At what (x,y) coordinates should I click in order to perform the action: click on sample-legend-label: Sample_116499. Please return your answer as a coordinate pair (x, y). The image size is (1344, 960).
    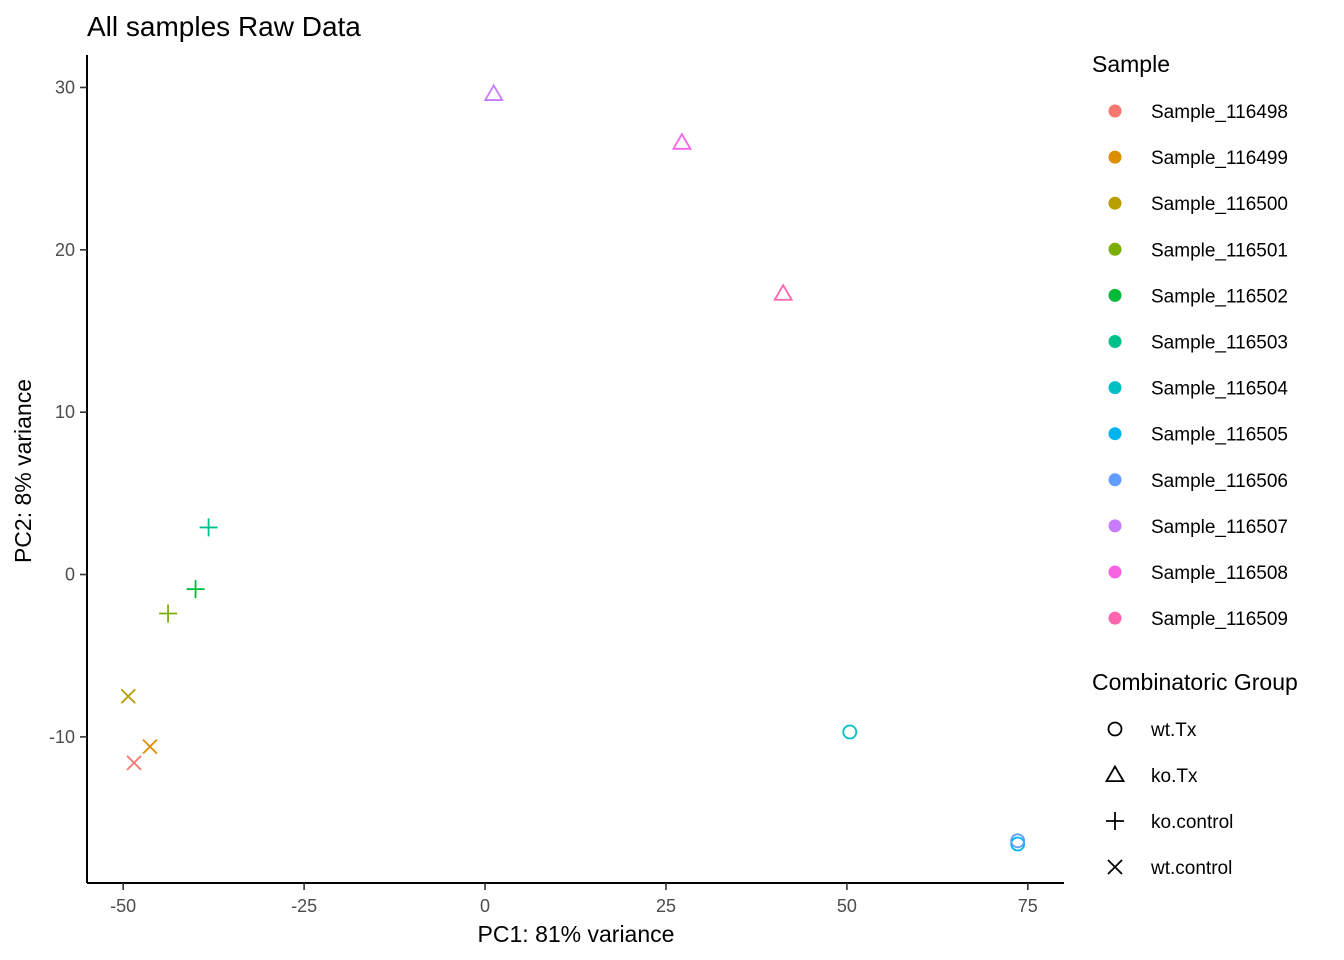
    Looking at the image, I should click on (1219, 158).